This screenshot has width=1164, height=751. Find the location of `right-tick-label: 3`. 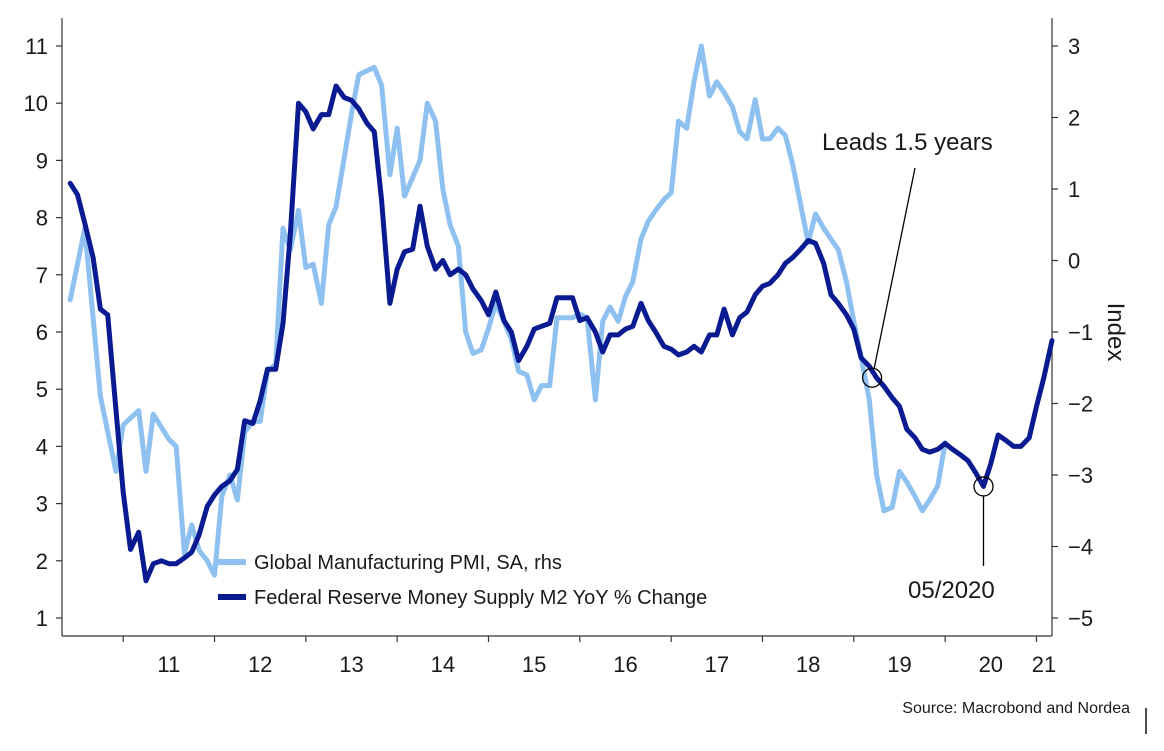

right-tick-label: 3 is located at coordinates (1074, 46).